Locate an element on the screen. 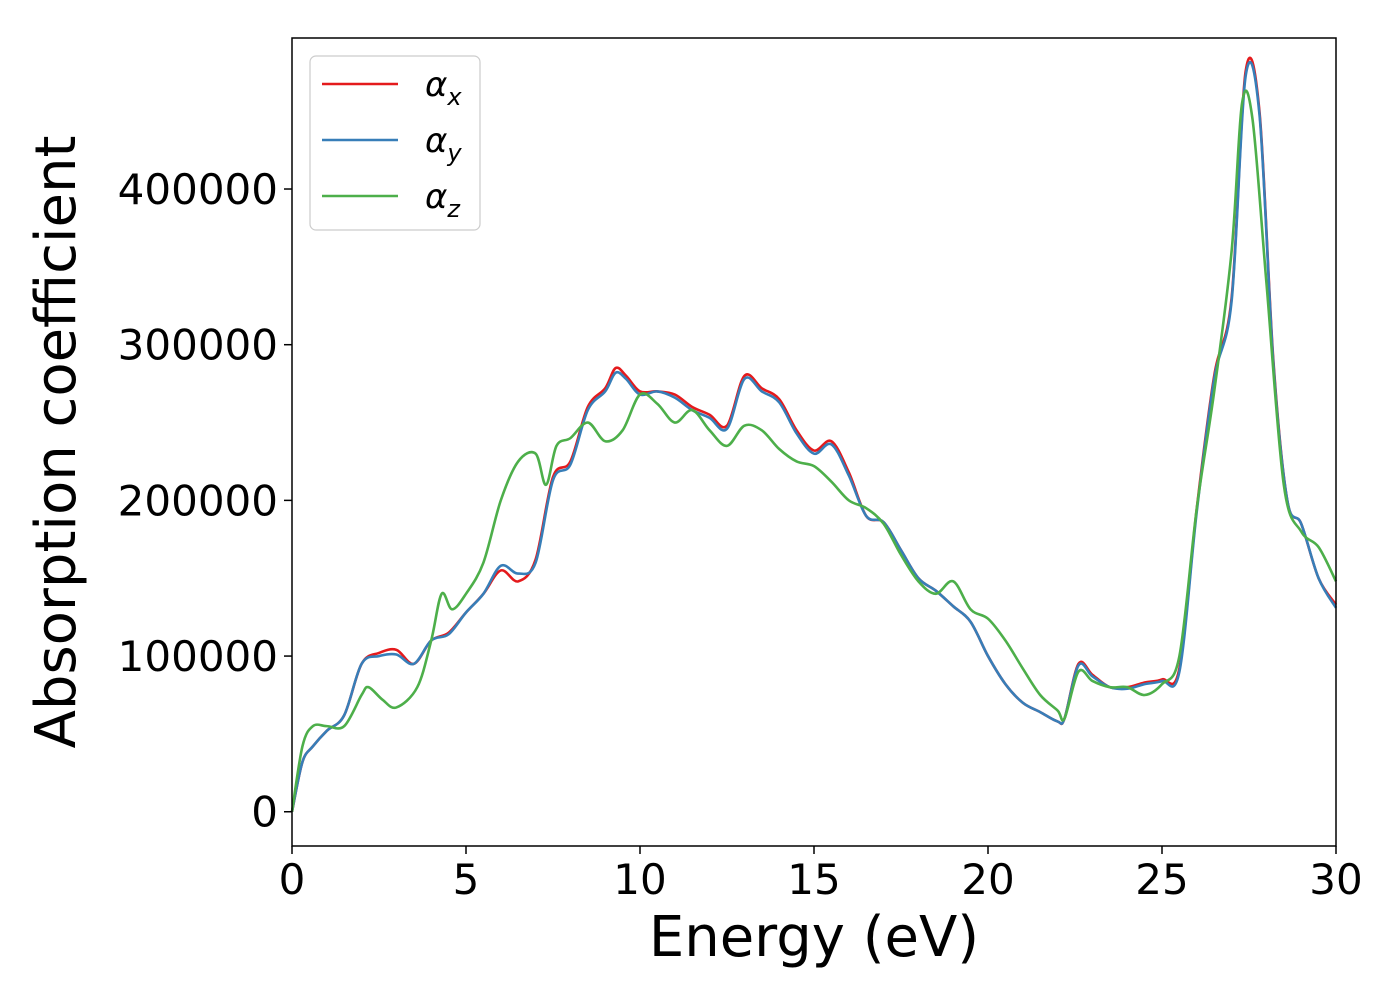  x-axis-ticks: 0 5 10 15 20 25 30 is located at coordinates (821, 875).